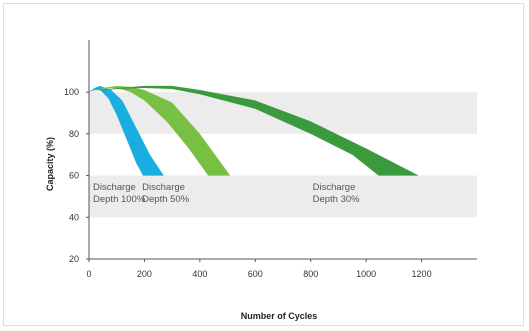 This screenshot has width=529, height=331. What do you see at coordinates (366, 274) in the screenshot?
I see `x-tick-label-5: 1000` at bounding box center [366, 274].